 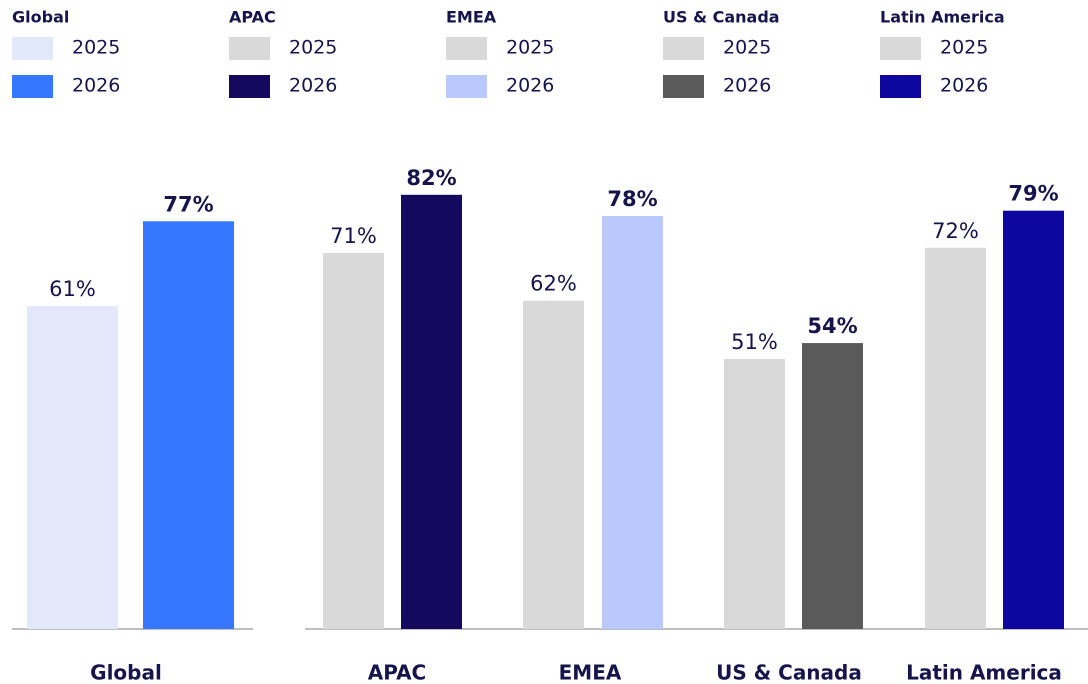 I want to click on category-label: US & Canada, so click(x=789, y=672).